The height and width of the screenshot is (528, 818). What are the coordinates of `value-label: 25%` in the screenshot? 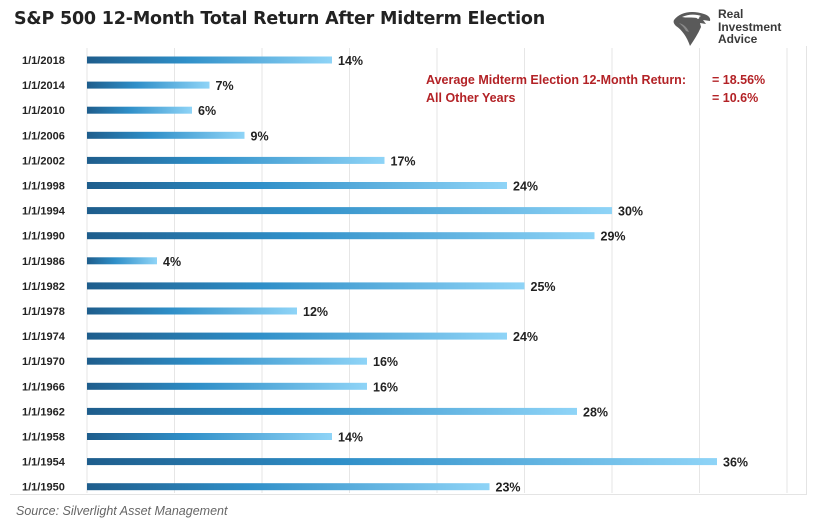 It's located at (543, 287).